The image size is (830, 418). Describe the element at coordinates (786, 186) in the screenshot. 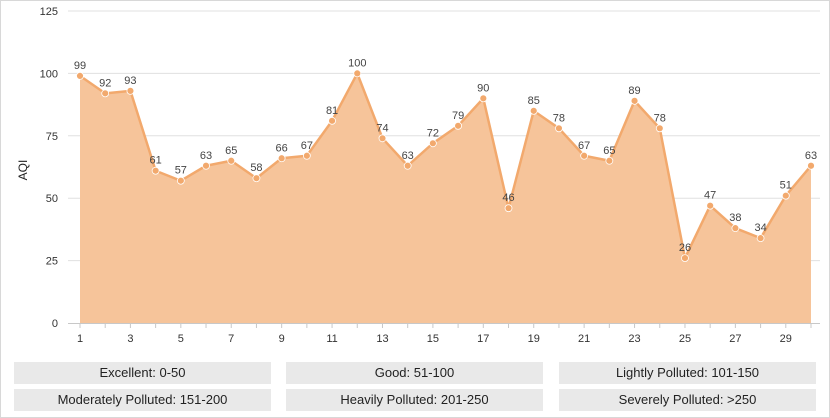

I see `data-label: 51` at that location.